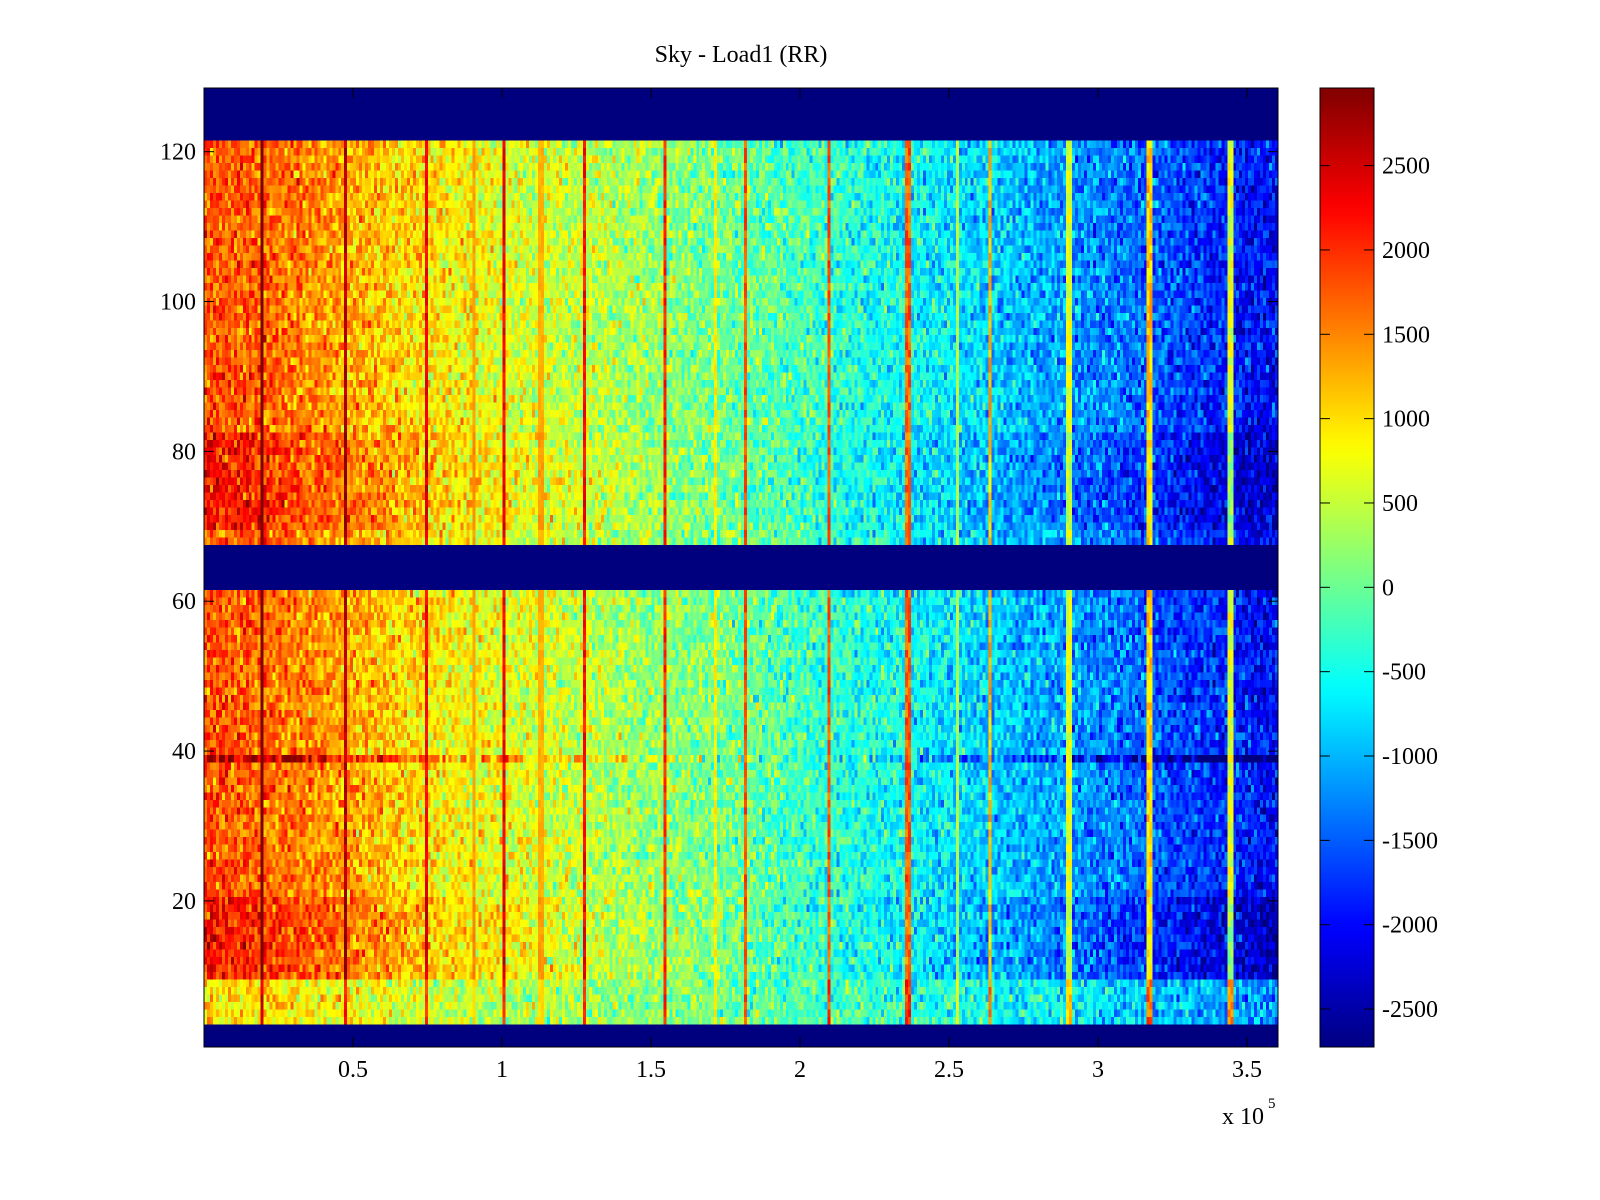 This screenshot has height=1200, width=1600. I want to click on colorbar-tick-label: 2000, so click(1406, 251).